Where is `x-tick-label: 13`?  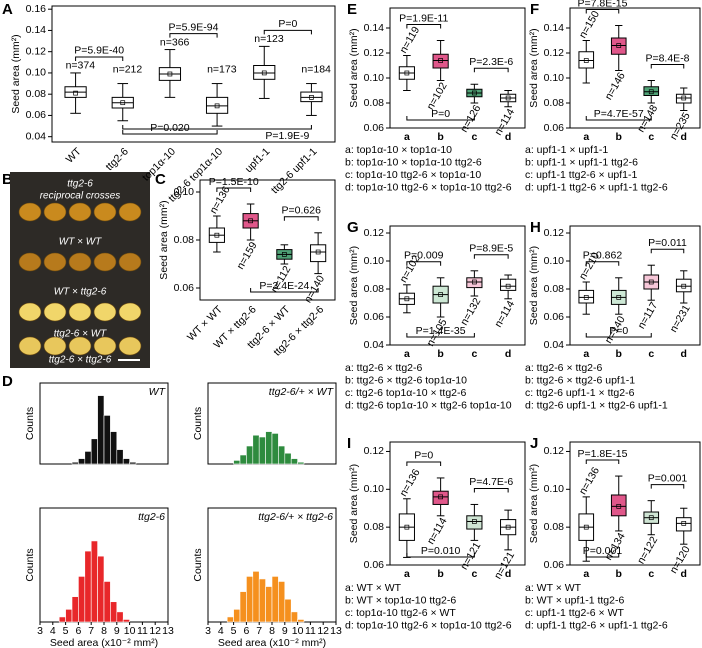
x-tick-label: 13 is located at coordinates (336, 631).